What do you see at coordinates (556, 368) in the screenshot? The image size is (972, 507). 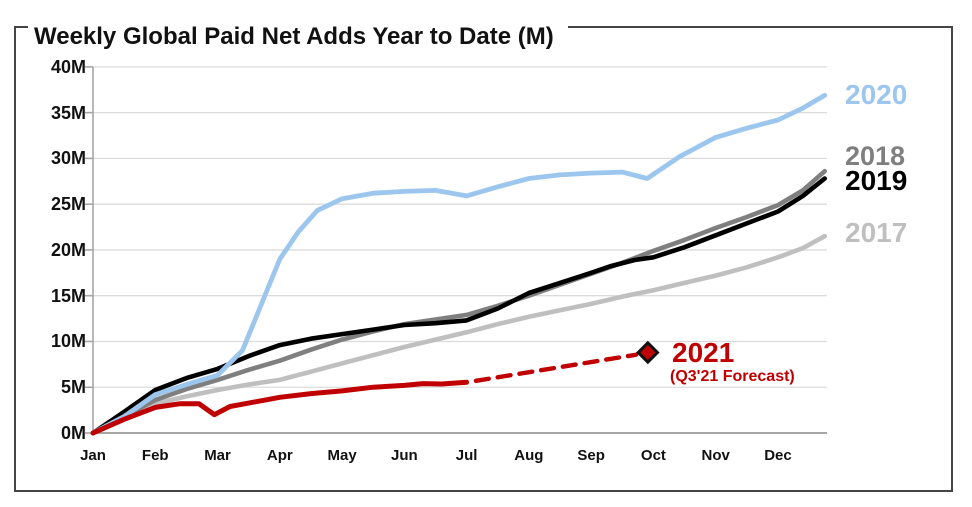 I see `forecast-dashed-line-2021` at bounding box center [556, 368].